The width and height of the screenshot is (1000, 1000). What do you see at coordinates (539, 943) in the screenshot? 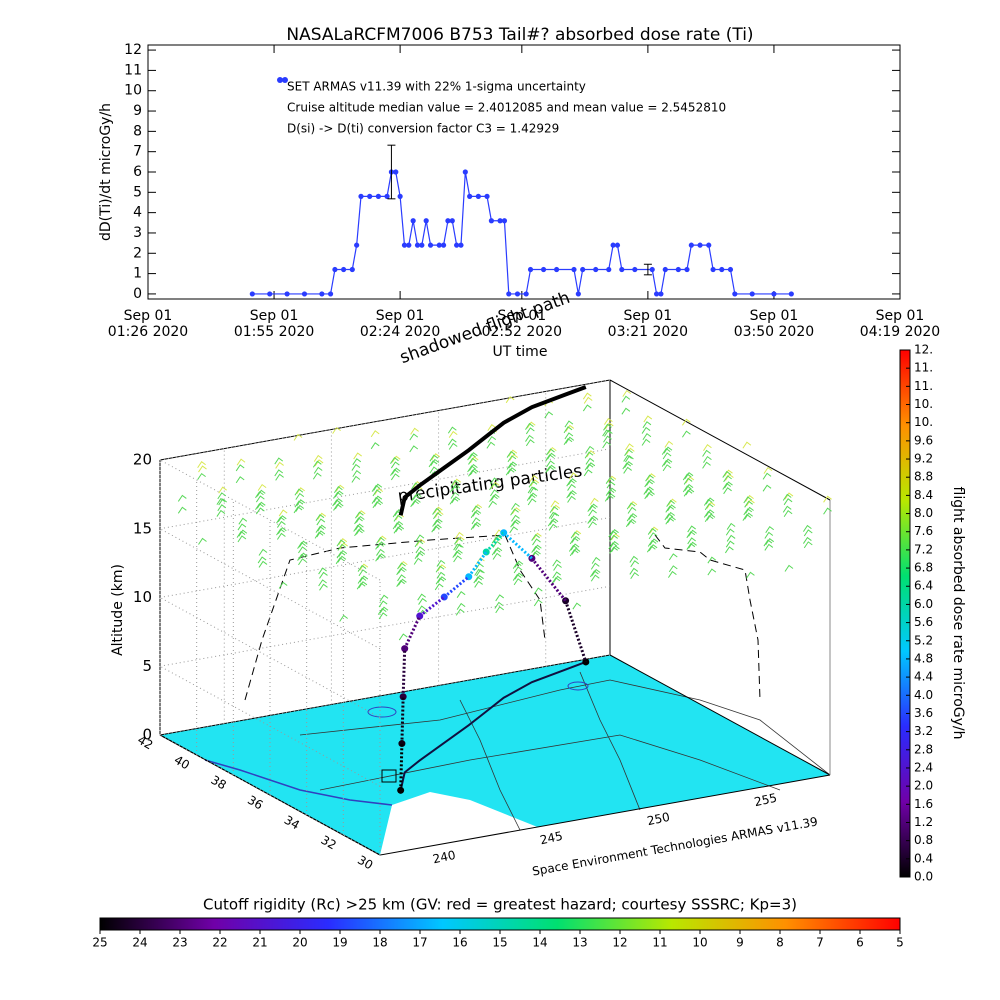
I see `colorbar-tick-label: 14` at bounding box center [539, 943].